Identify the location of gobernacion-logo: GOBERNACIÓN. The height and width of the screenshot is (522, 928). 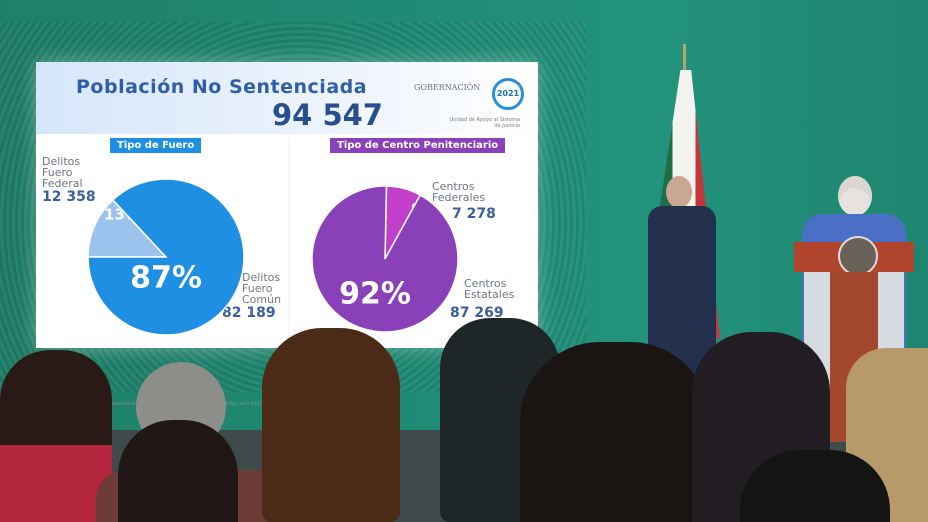
(447, 87).